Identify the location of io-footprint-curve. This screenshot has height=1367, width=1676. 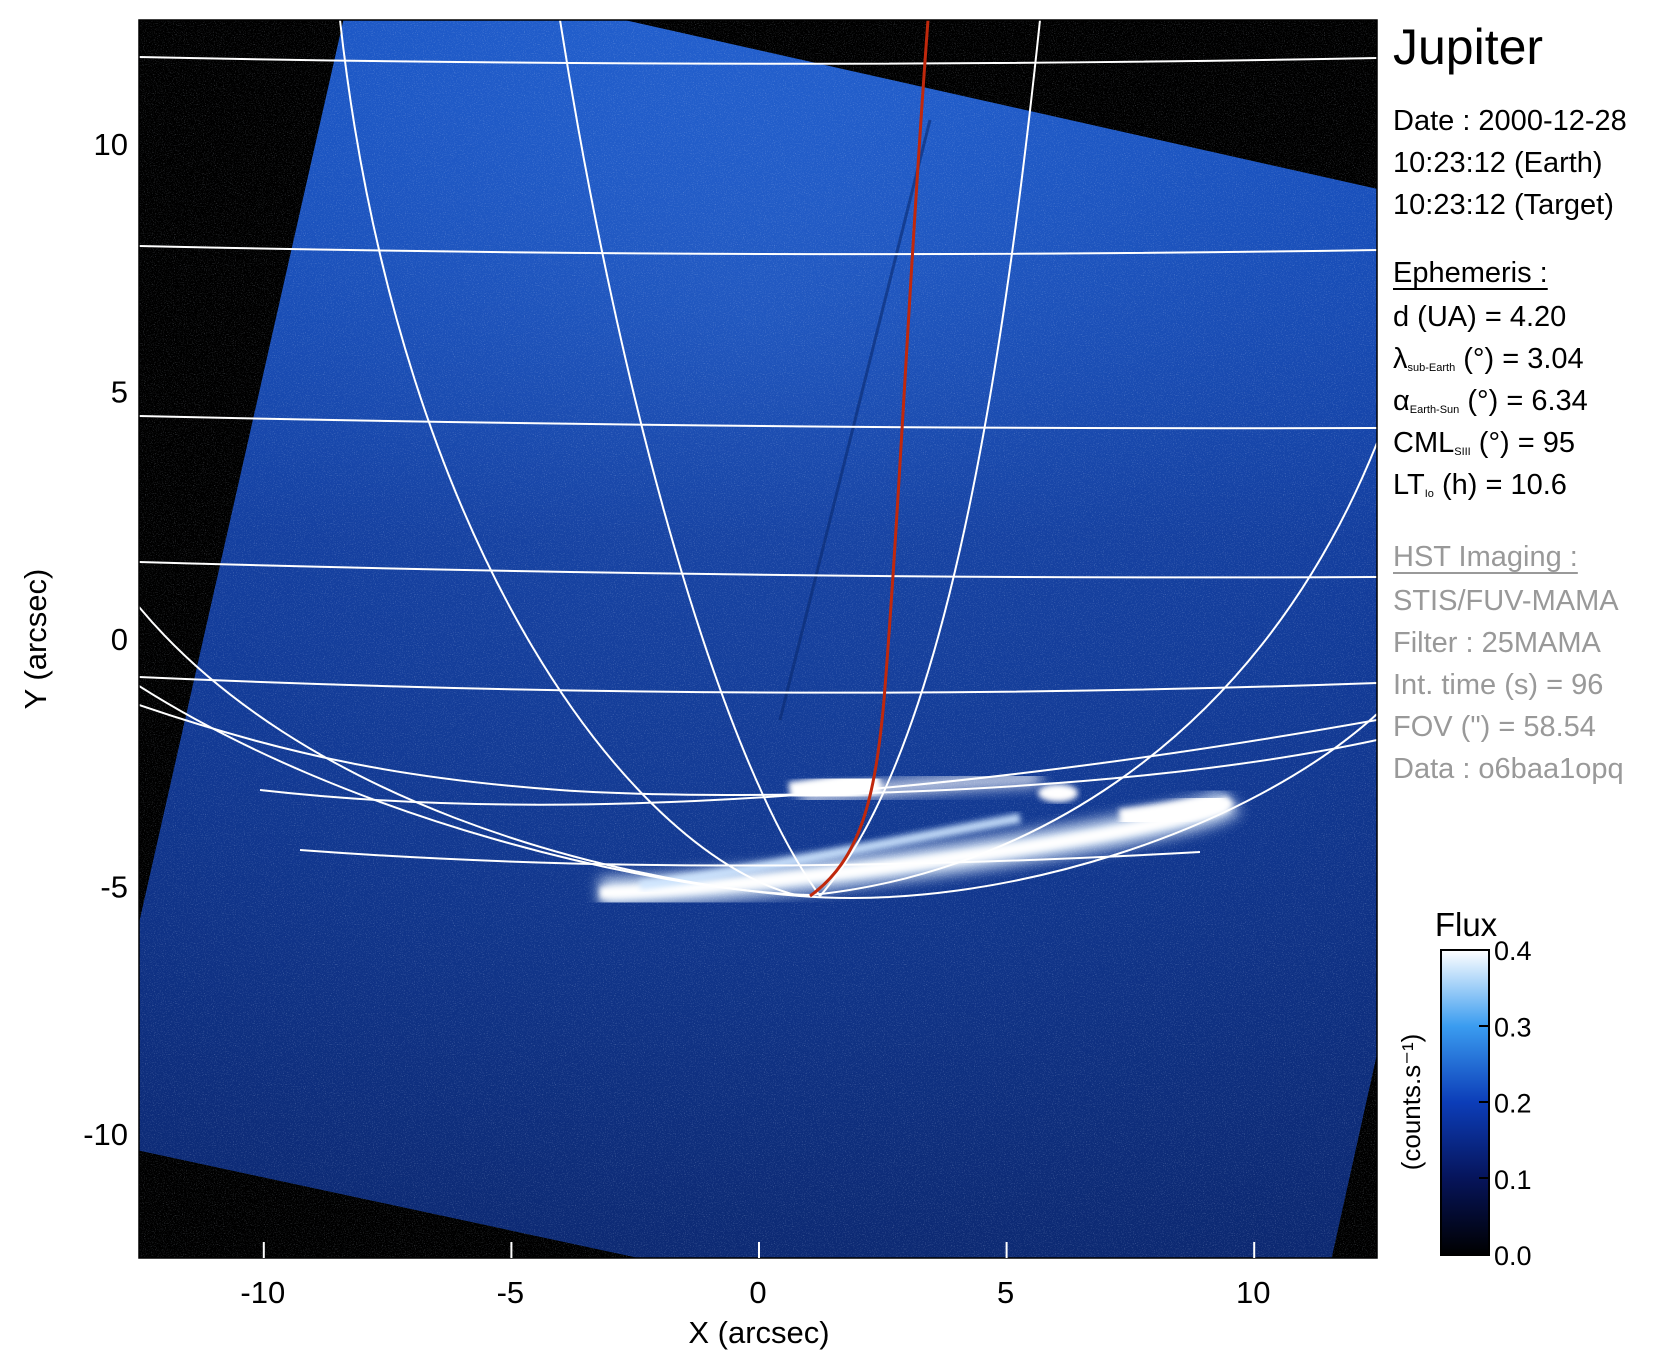
(869, 459).